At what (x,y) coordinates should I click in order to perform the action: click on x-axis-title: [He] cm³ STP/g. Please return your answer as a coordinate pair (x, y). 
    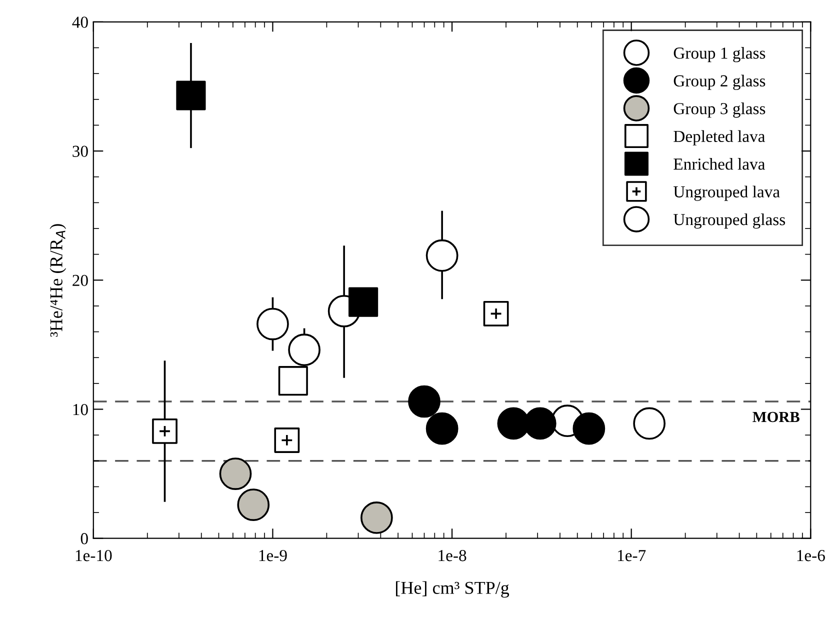
    Looking at the image, I should click on (453, 589).